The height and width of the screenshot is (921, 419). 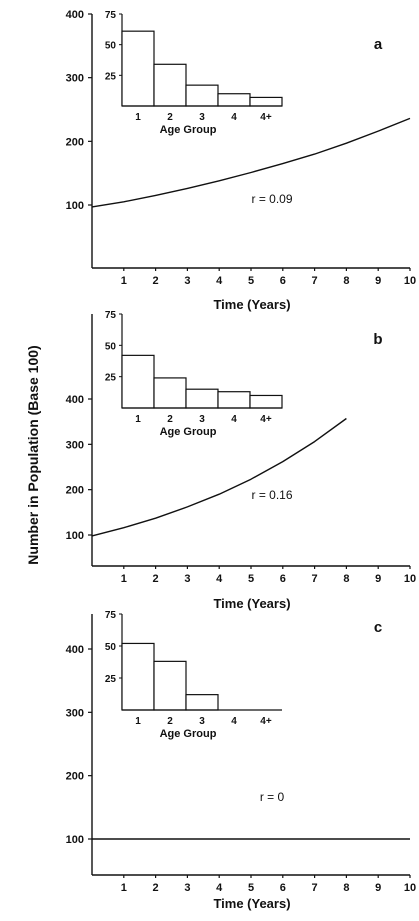 What do you see at coordinates (272, 797) in the screenshot?
I see `growth-rate-annotation: r = 0` at bounding box center [272, 797].